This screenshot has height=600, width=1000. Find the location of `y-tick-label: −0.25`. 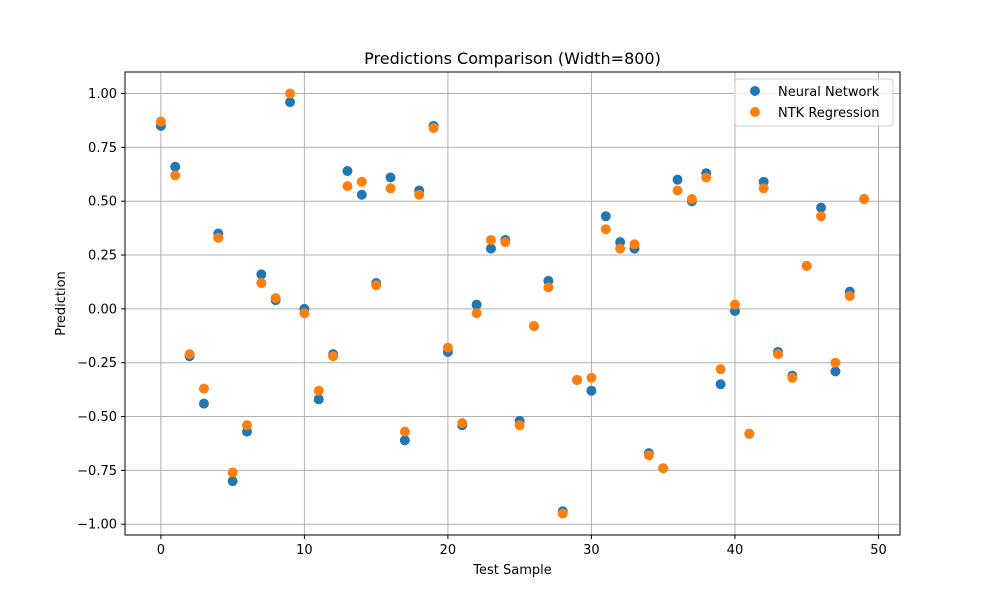

y-tick-label: −0.25 is located at coordinates (97, 363).